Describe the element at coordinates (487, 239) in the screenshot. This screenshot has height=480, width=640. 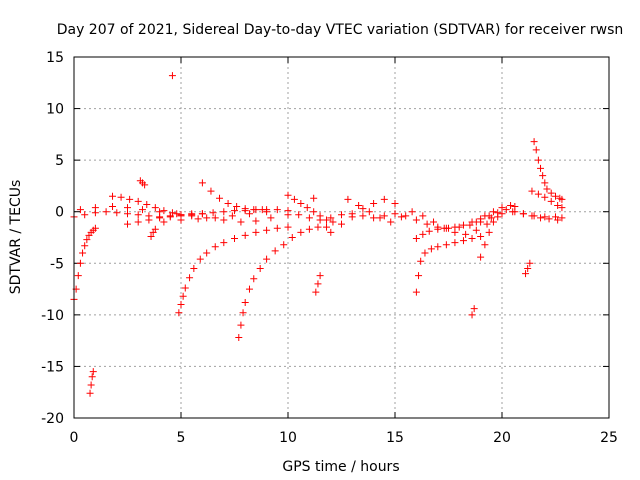
I see `series-arc-w` at that location.